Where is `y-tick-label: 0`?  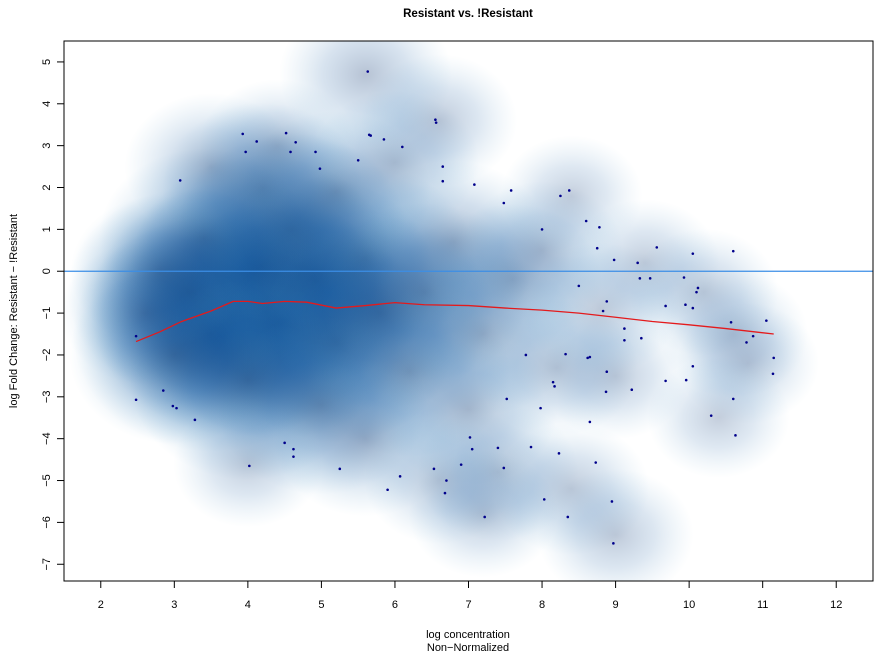 y-tick-label: 0 is located at coordinates (47, 271).